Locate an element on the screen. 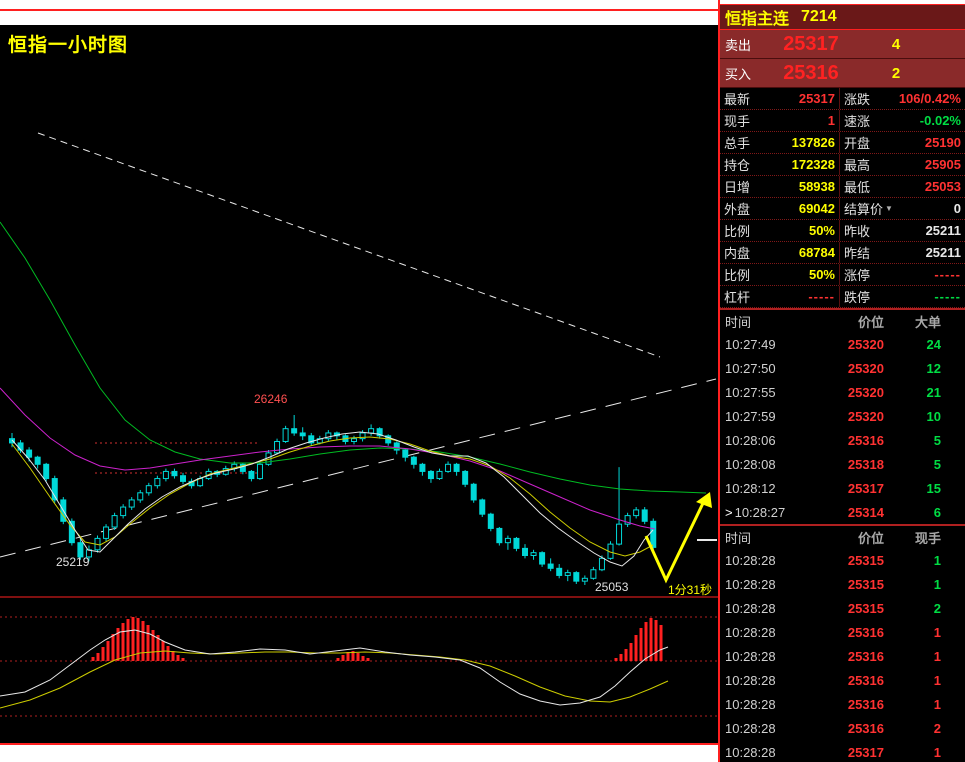  tick-time: 10:27:59 is located at coordinates (750, 416).